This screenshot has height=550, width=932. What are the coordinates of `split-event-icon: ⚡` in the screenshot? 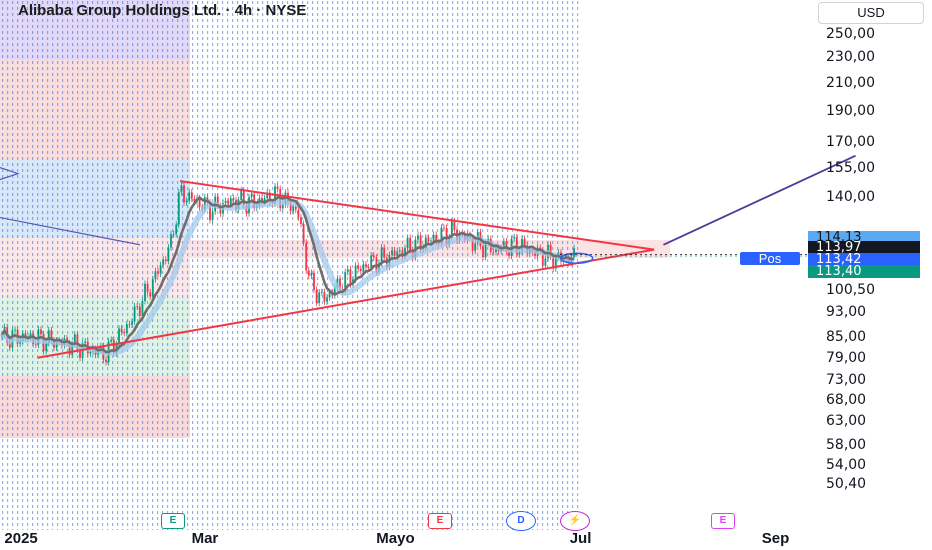 It's located at (575, 521).